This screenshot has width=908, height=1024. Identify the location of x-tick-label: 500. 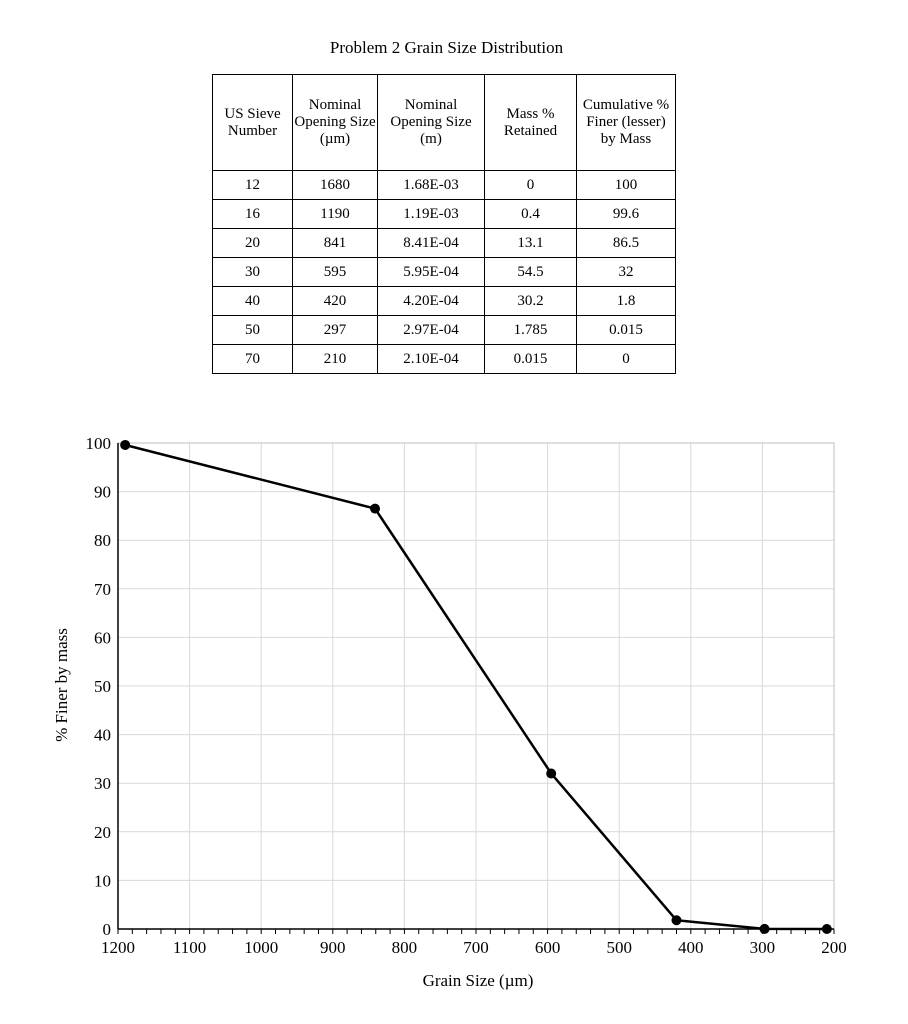
(619, 947).